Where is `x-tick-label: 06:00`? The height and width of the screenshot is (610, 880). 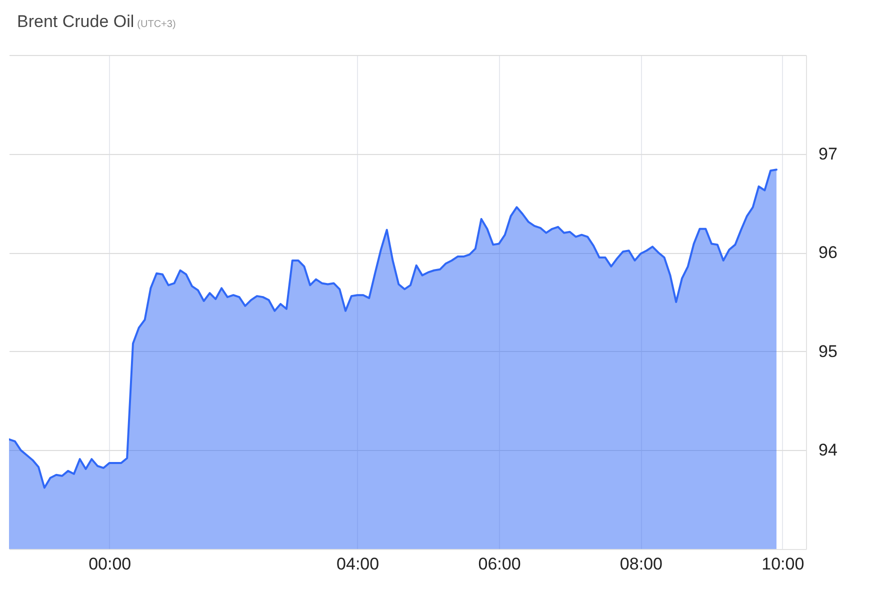
x-tick-label: 06:00 is located at coordinates (499, 564).